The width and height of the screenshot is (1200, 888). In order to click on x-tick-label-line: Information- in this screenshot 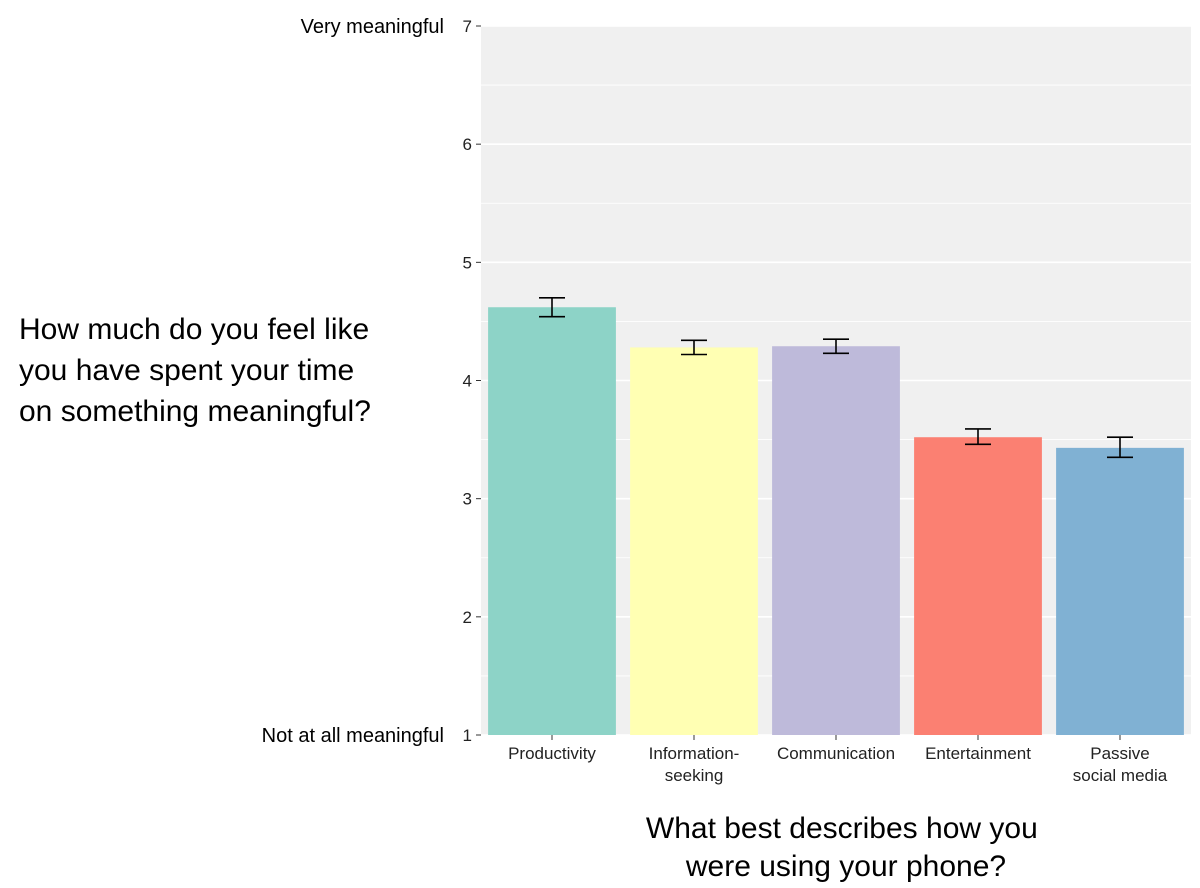, I will do `click(694, 753)`.